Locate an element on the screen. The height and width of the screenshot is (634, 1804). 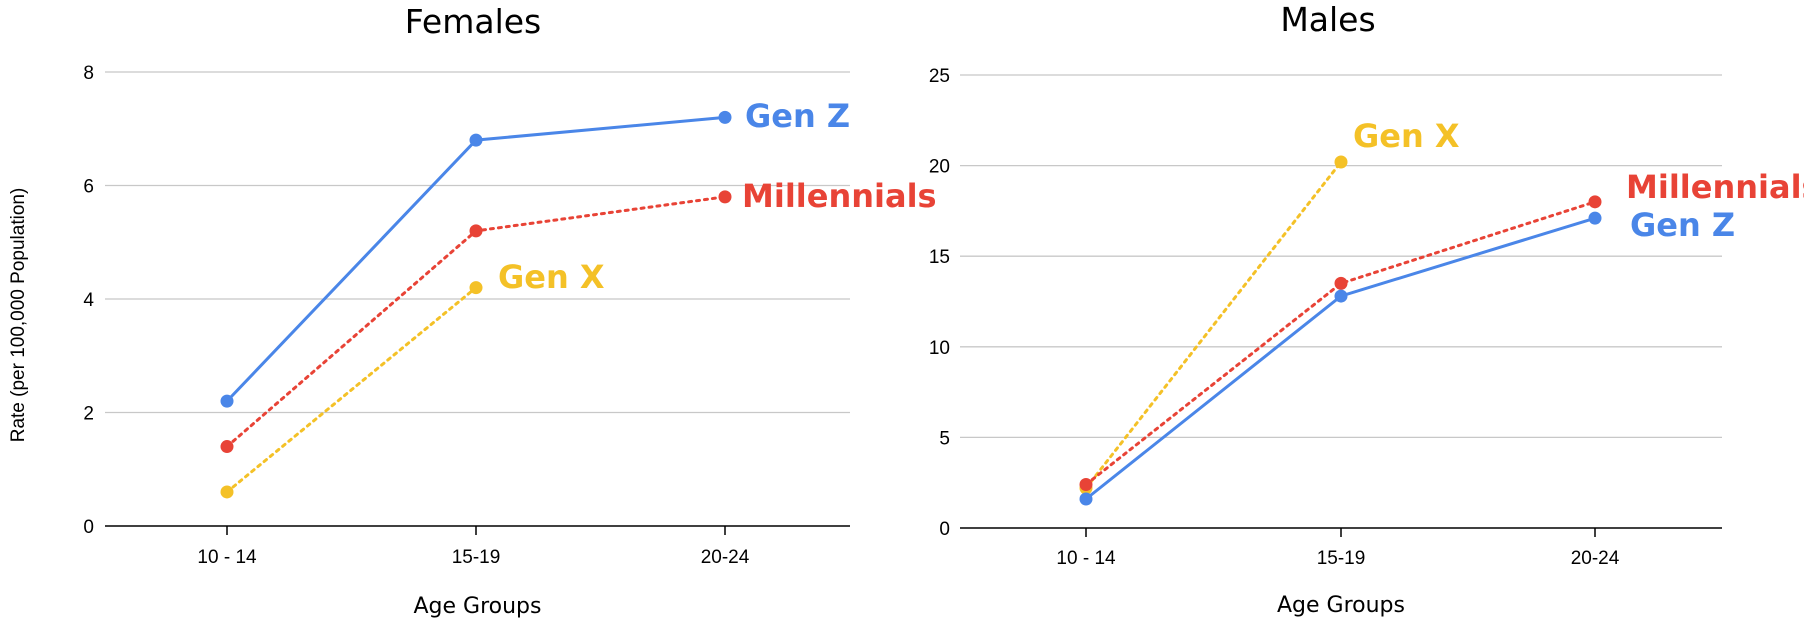
y-tick-label: 15 is located at coordinates (939, 257).